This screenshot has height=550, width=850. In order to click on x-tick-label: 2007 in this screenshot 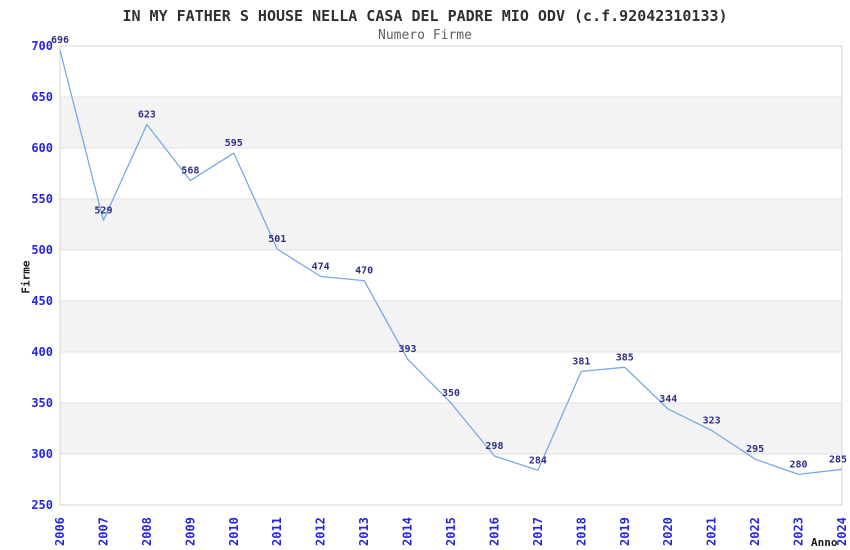, I will do `click(103, 531)`.